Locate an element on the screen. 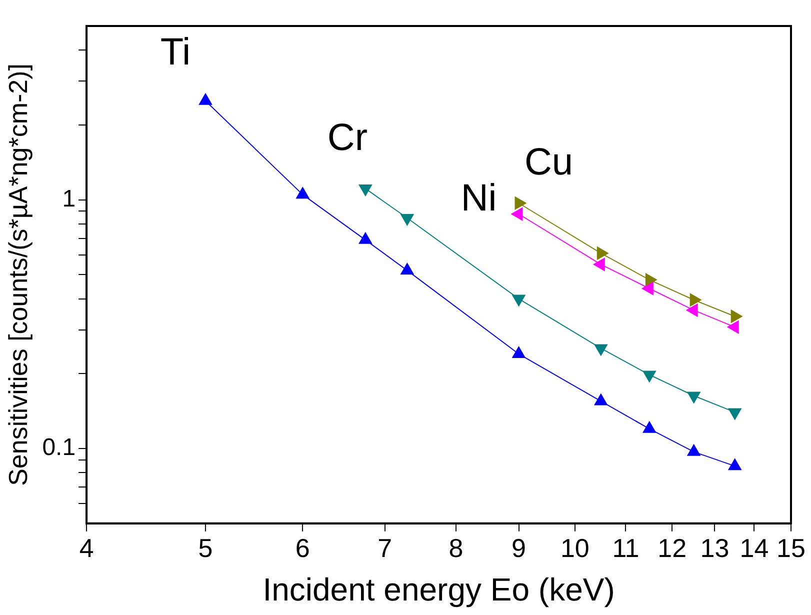 The image size is (811, 615). series-label: Ni is located at coordinates (478, 198).